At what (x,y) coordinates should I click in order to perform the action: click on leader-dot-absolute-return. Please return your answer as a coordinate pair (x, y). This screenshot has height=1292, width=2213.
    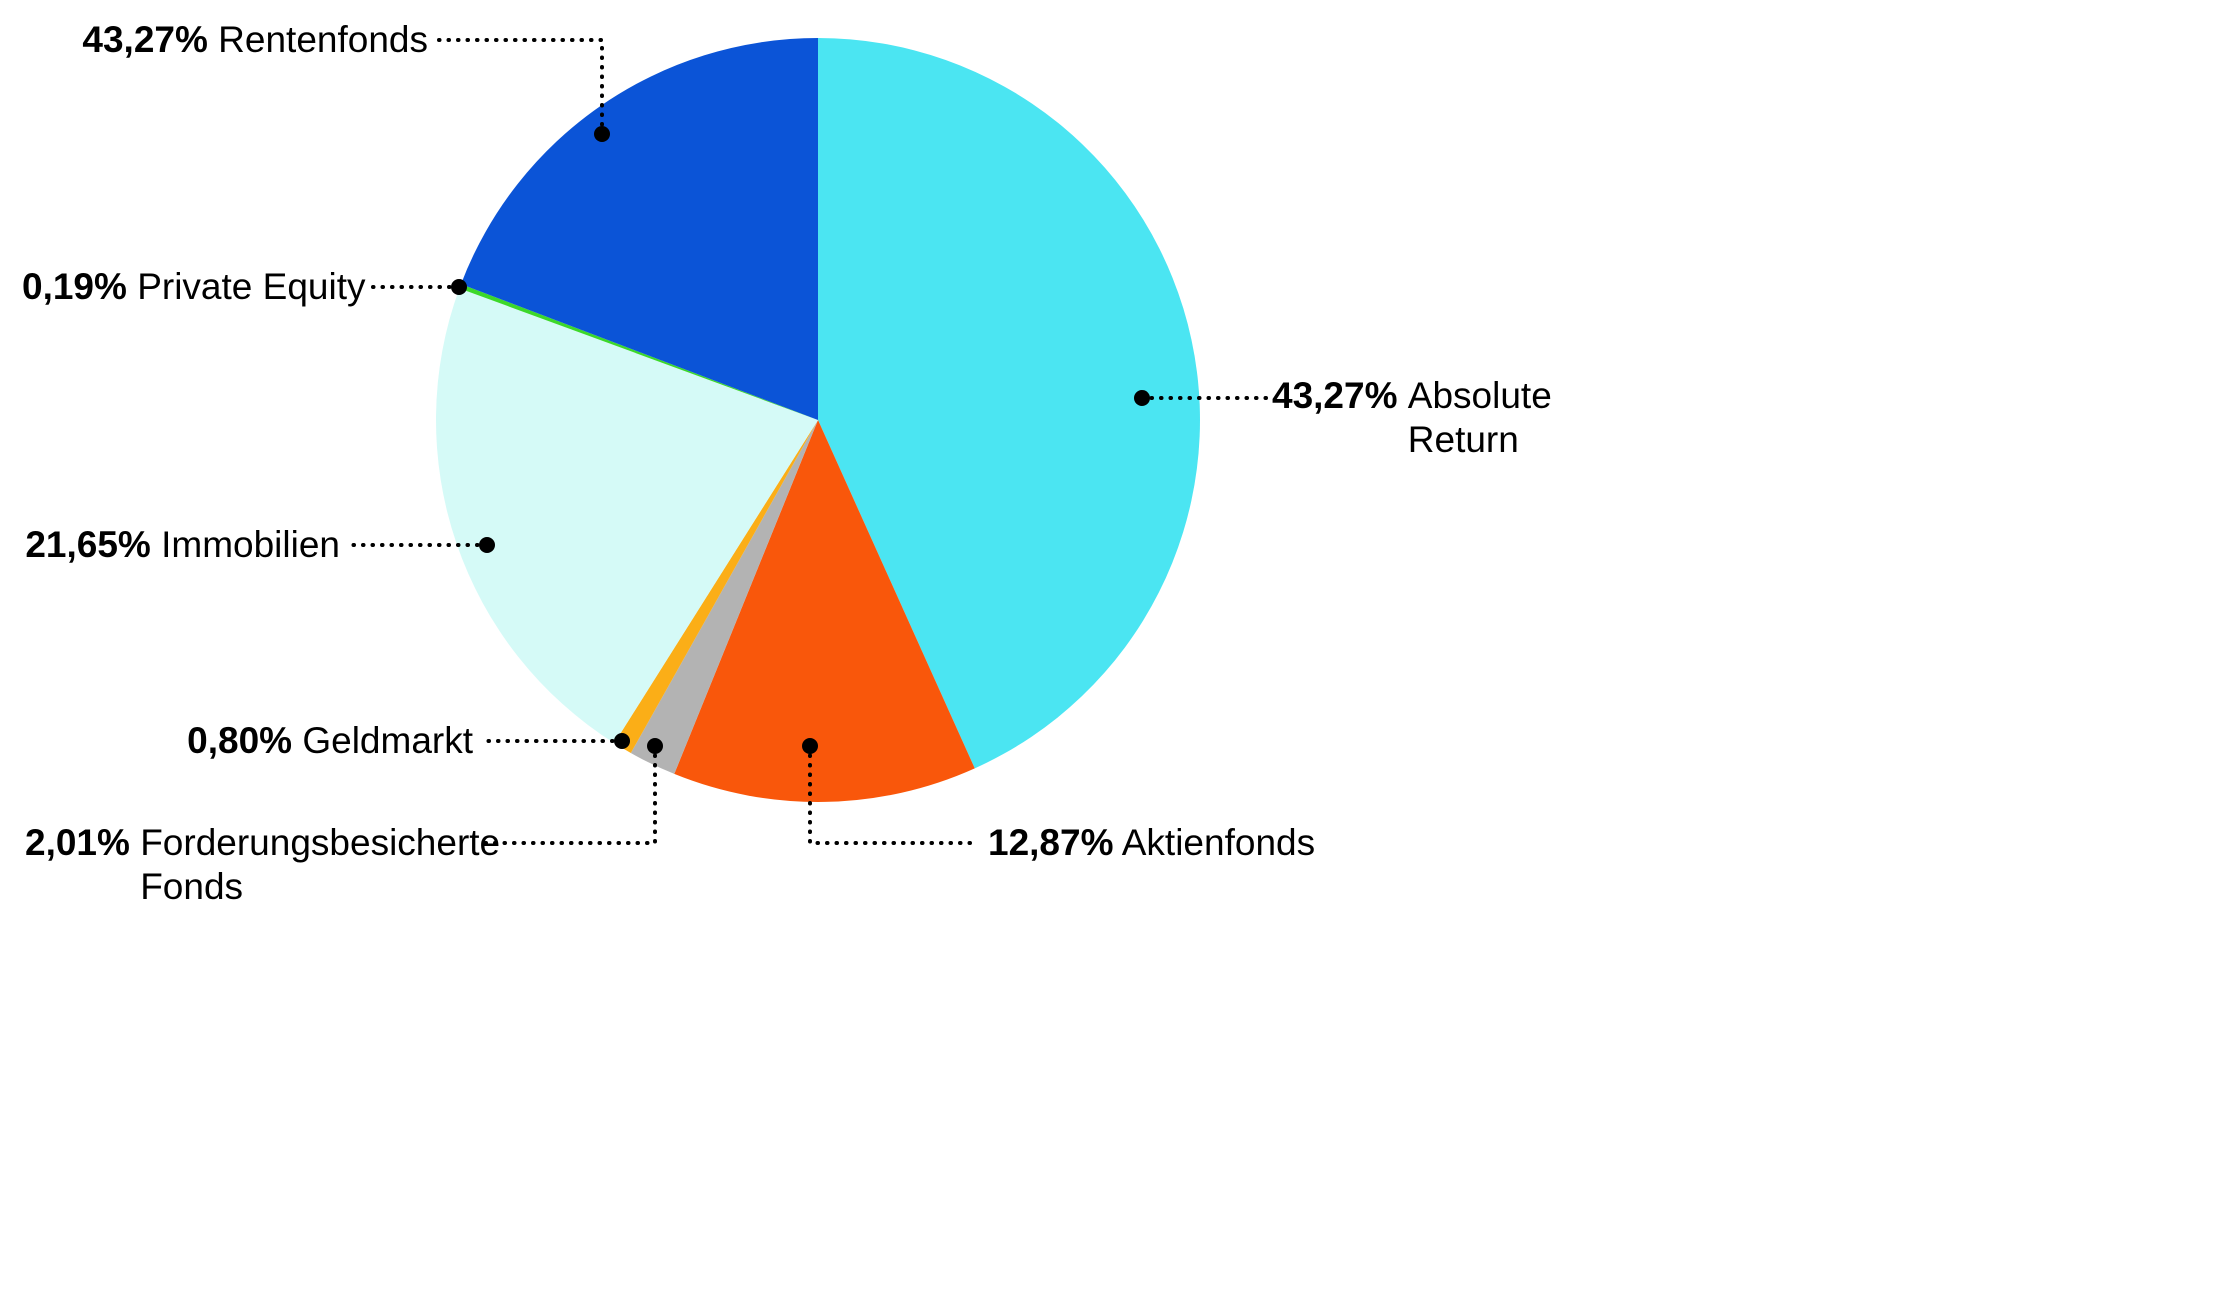
    Looking at the image, I should click on (1142, 398).